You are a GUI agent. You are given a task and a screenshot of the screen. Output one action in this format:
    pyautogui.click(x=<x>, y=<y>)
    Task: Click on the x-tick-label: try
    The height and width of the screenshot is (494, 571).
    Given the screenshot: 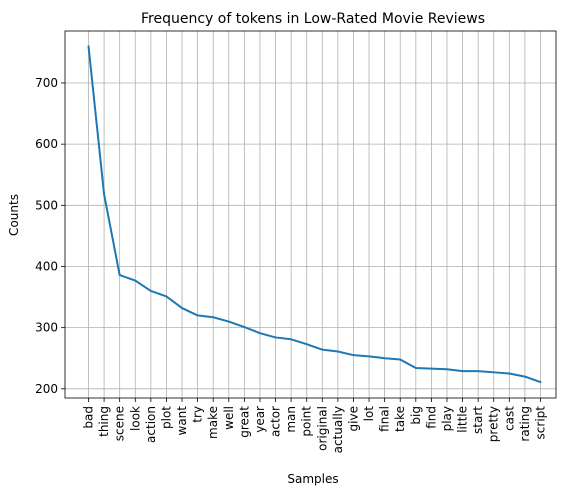 What is the action you would take?
    pyautogui.click(x=198, y=414)
    